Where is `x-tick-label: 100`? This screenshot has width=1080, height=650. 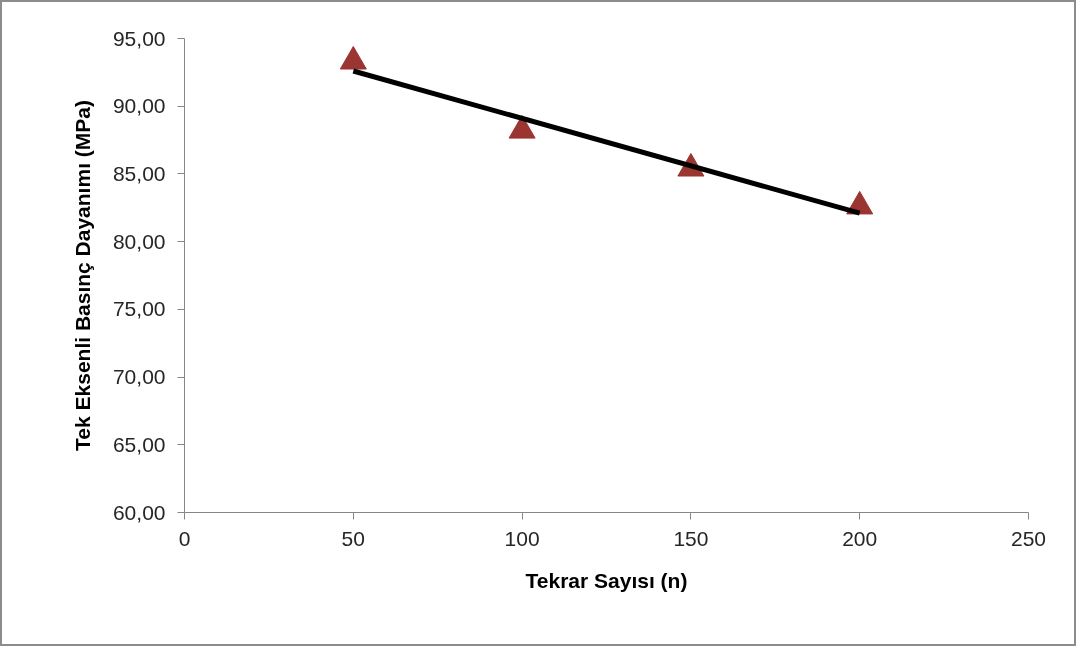
x-tick-label: 100 is located at coordinates (522, 538).